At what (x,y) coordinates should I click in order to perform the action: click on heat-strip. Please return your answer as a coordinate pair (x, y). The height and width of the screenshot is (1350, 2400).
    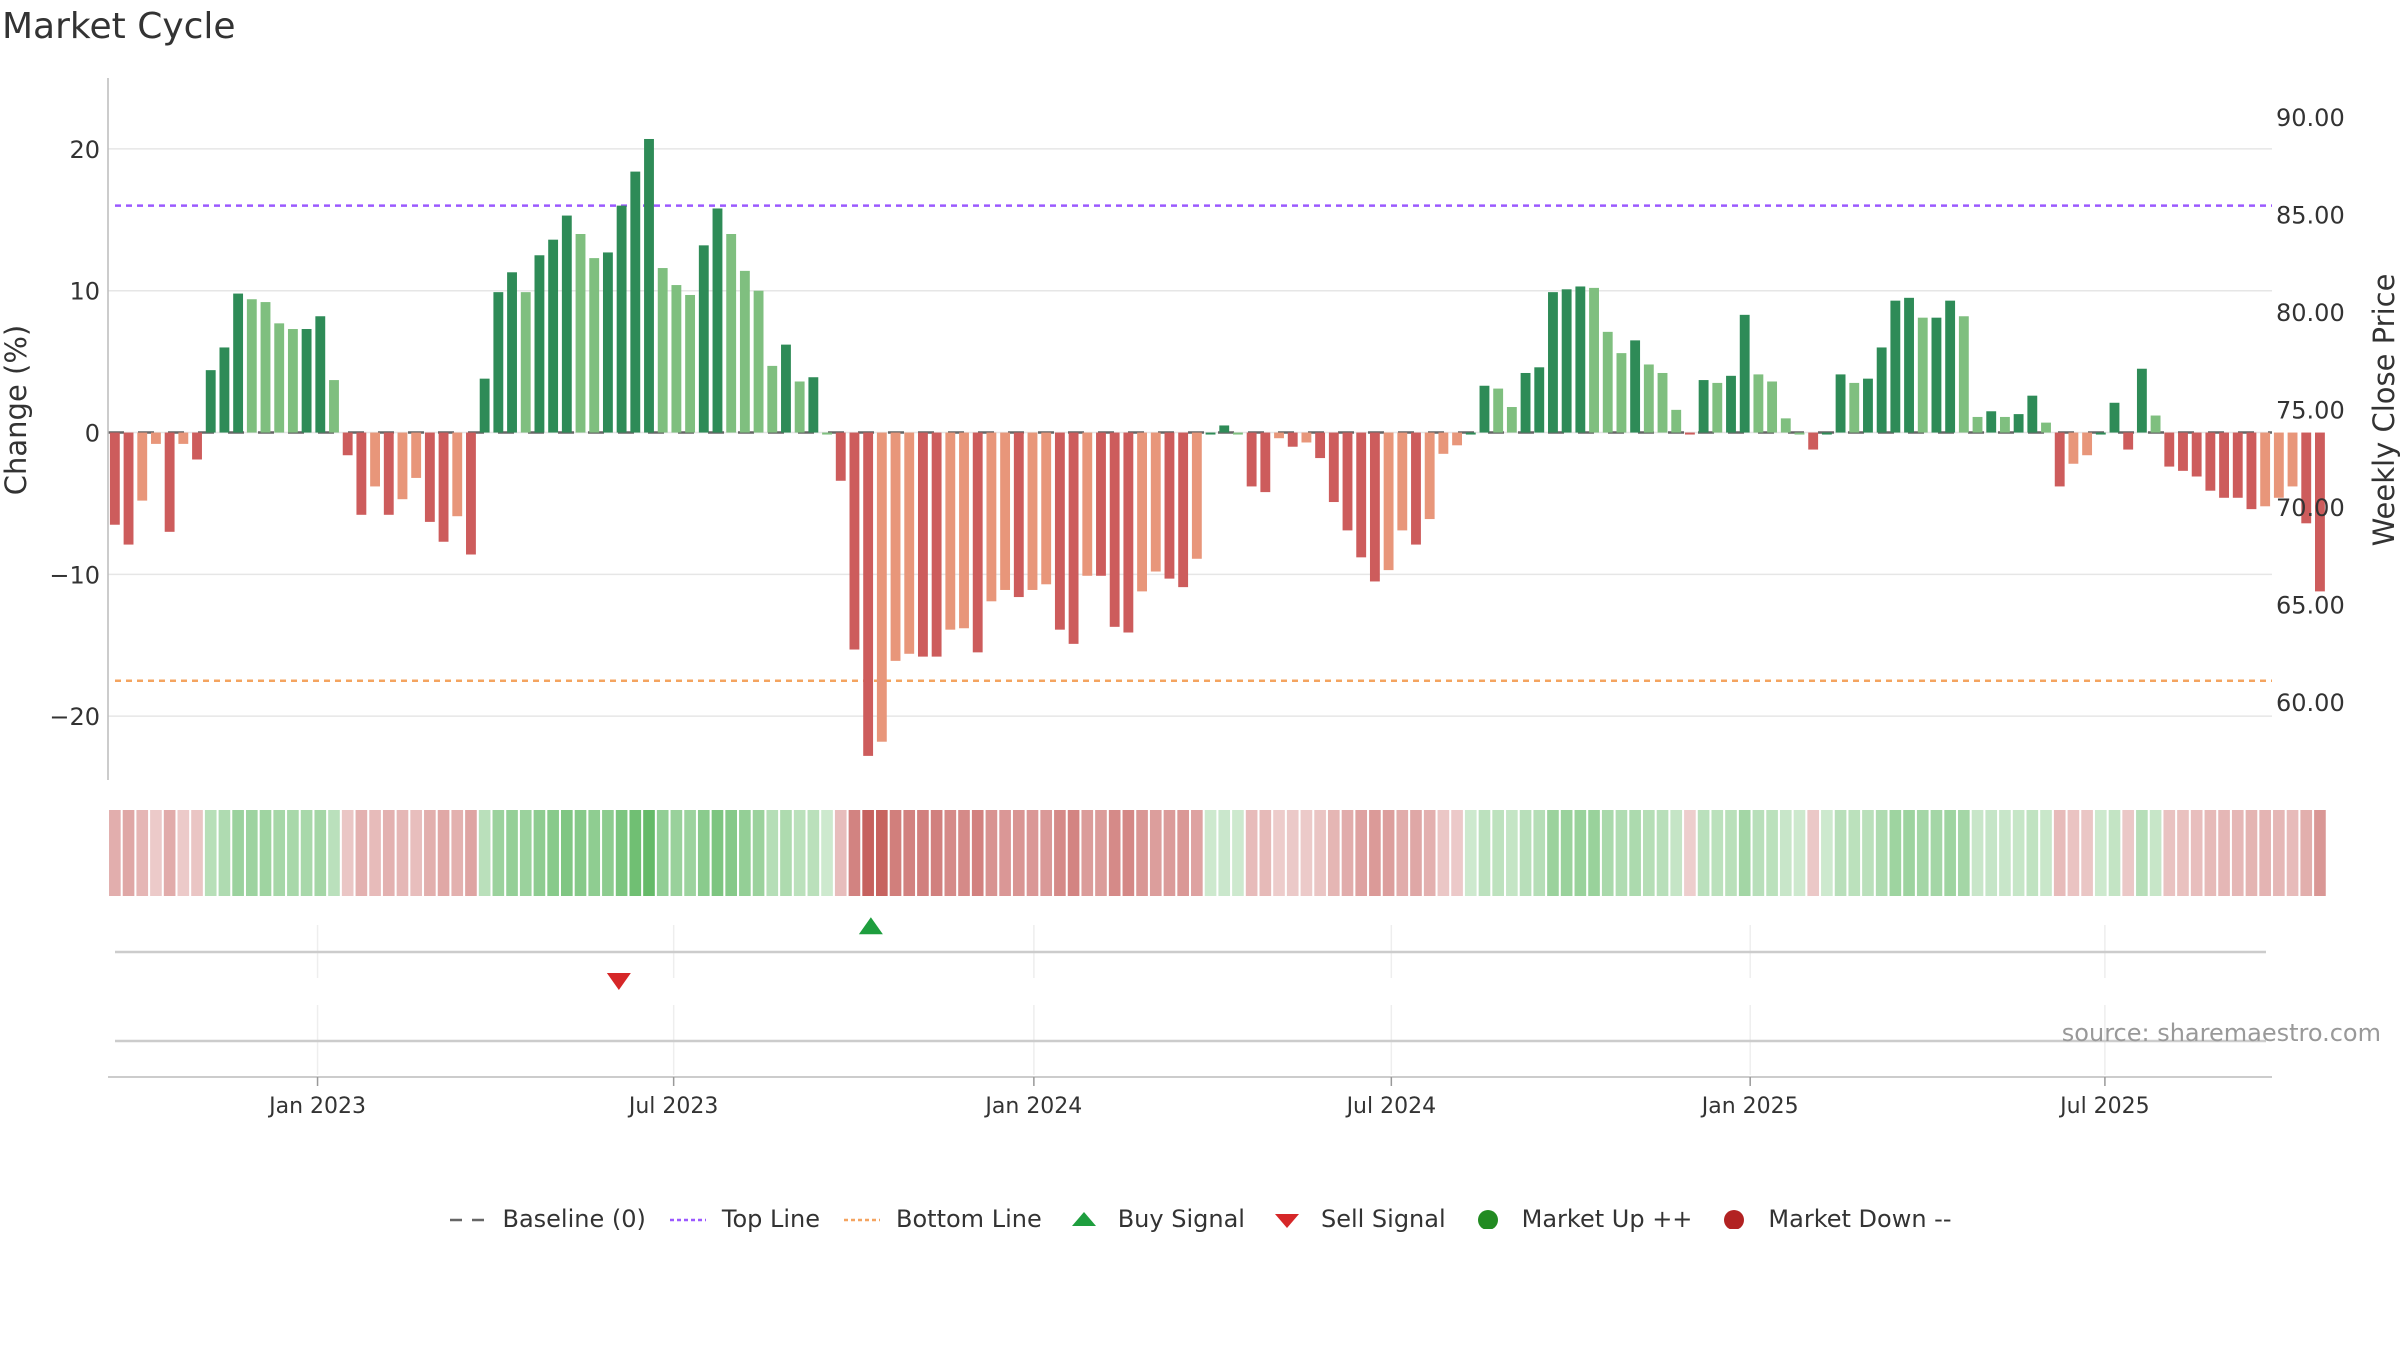
    Looking at the image, I should click on (1217, 853).